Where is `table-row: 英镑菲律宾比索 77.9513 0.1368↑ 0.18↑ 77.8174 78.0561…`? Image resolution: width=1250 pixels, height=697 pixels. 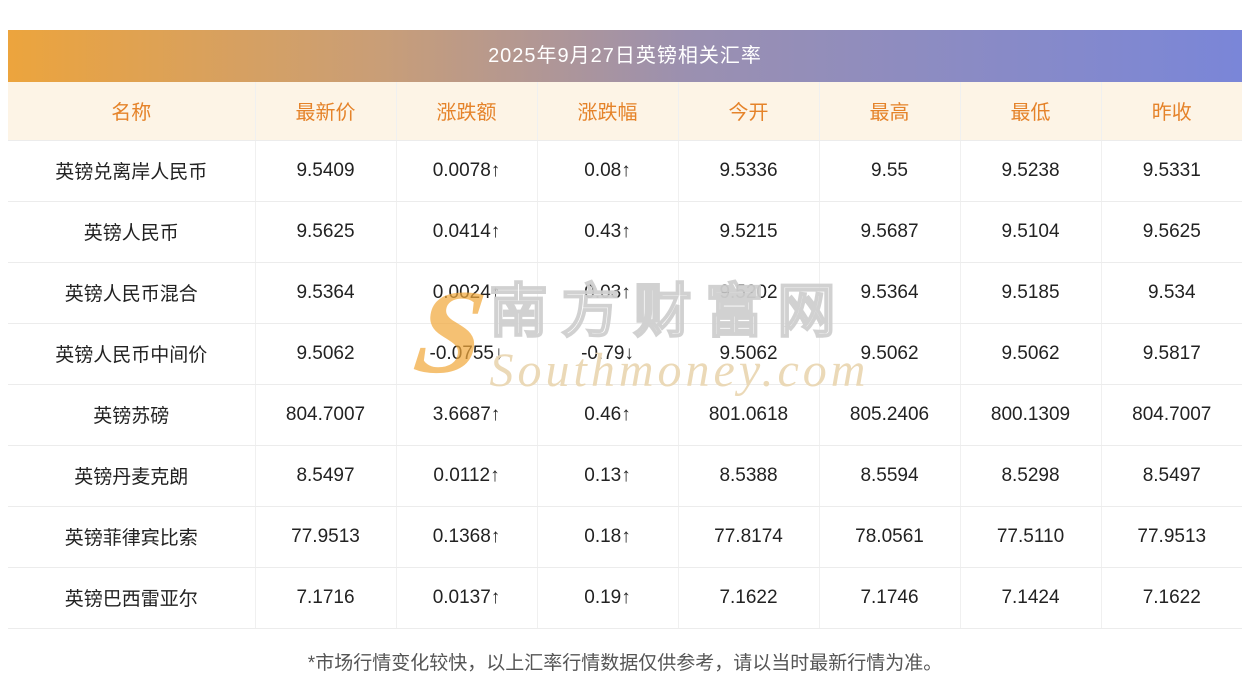 table-row: 英镑菲律宾比索 77.9513 0.1368↑ 0.18↑ 77.8174 78.0561… is located at coordinates (625, 537).